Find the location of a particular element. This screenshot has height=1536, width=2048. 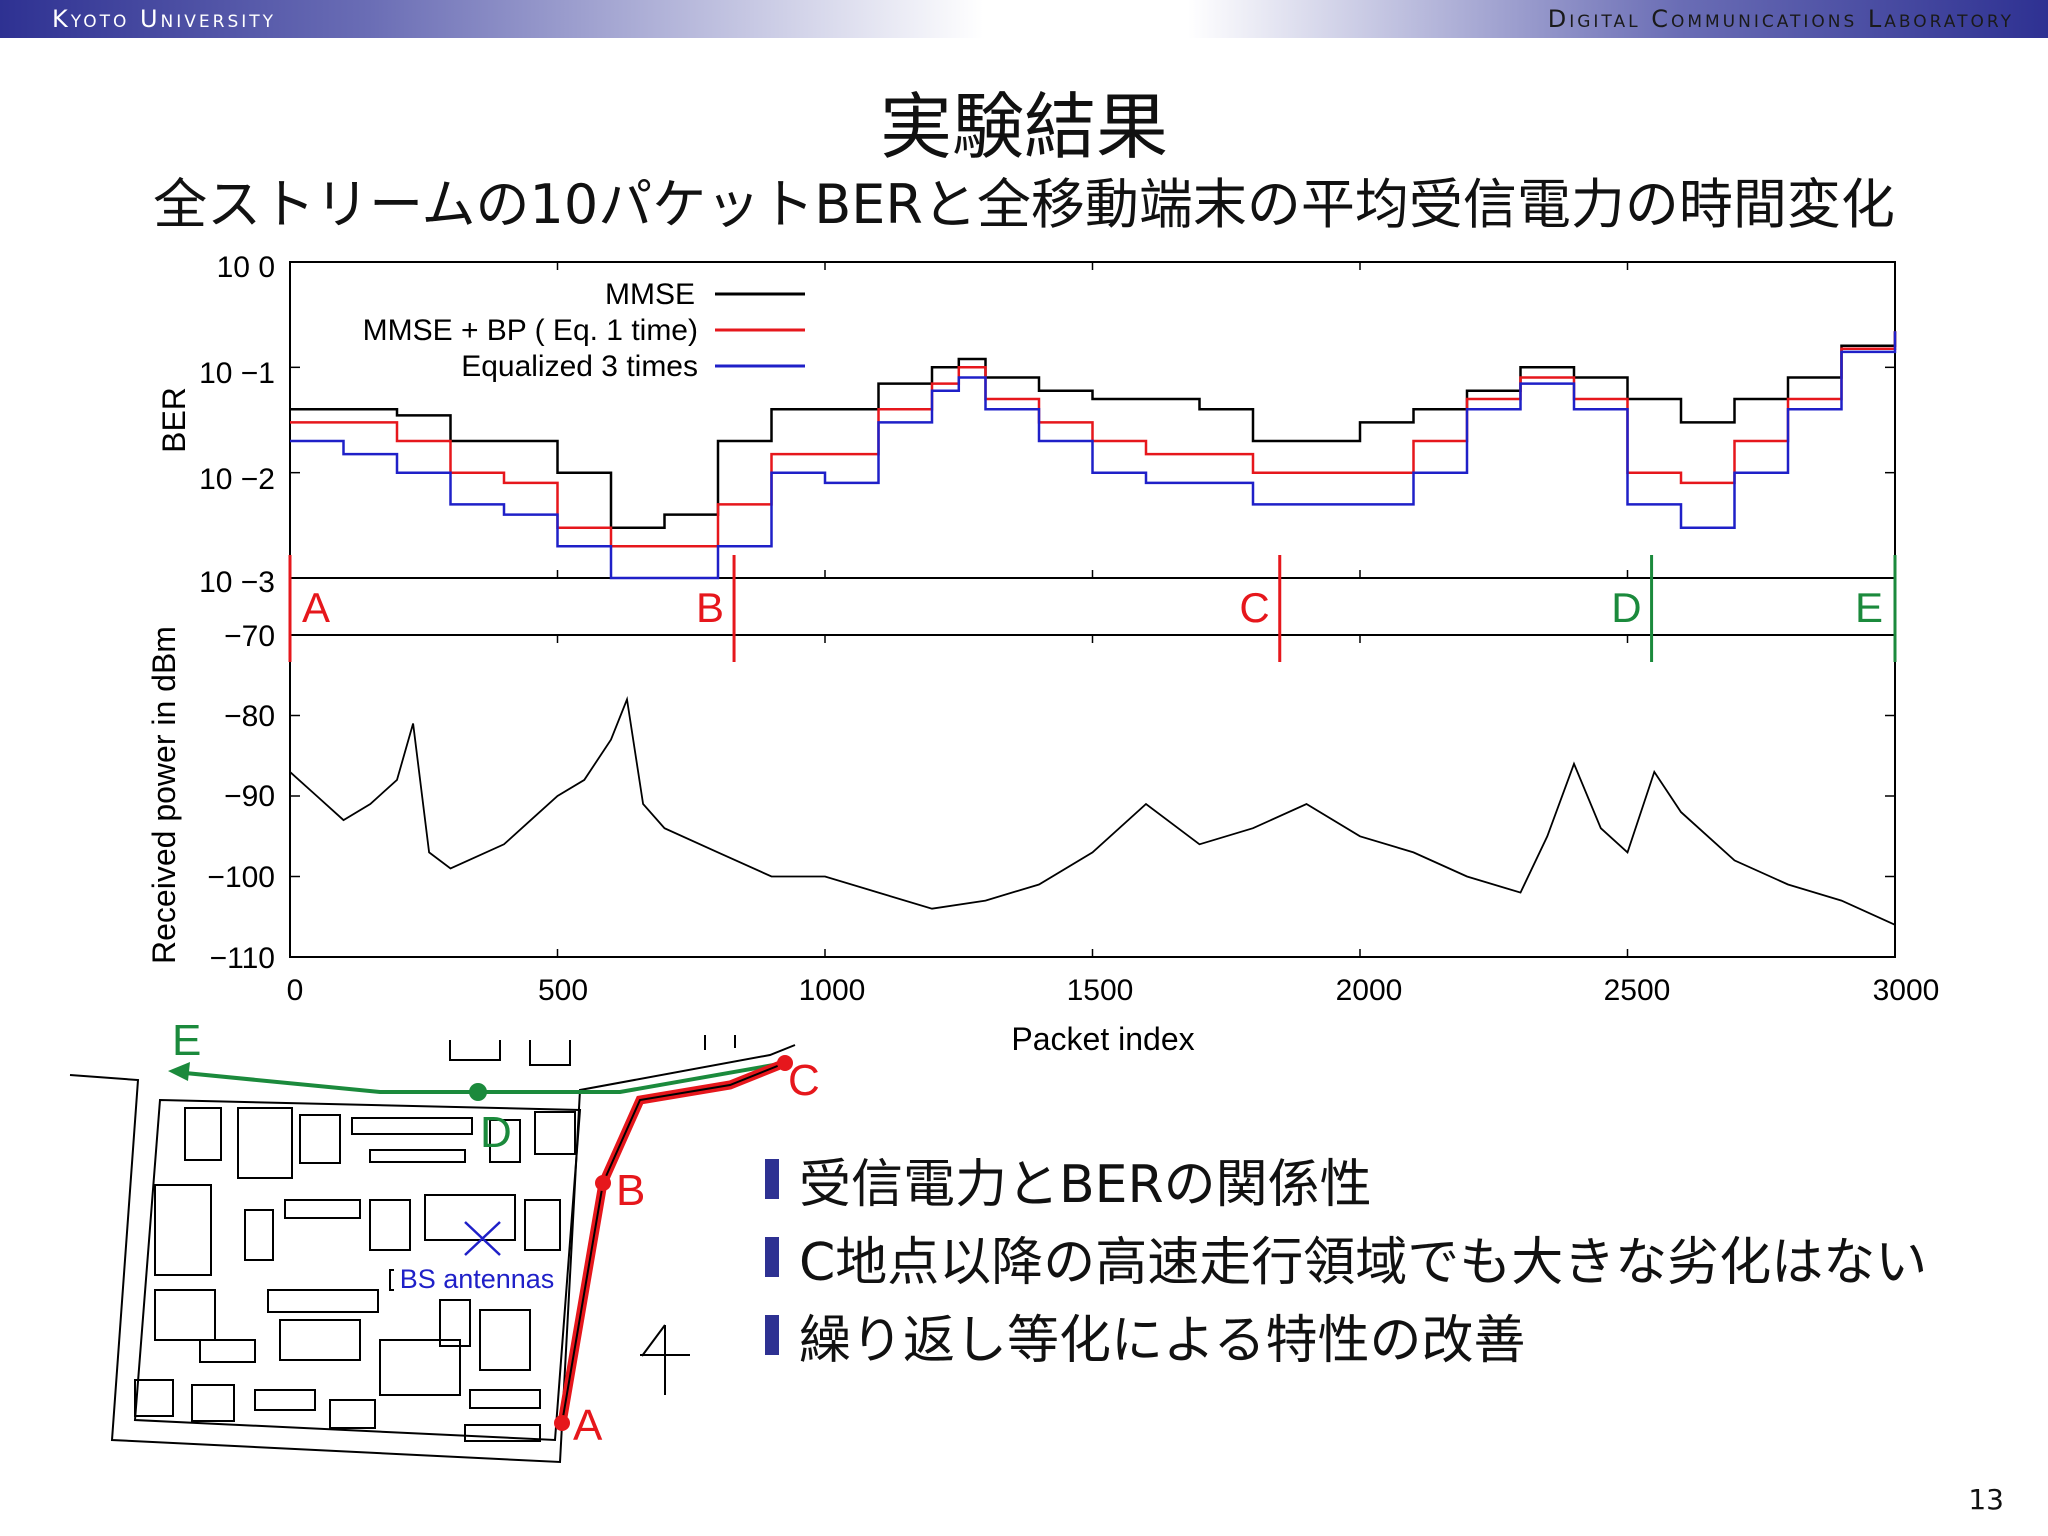

power-ytick-label: −70 is located at coordinates (249, 636).